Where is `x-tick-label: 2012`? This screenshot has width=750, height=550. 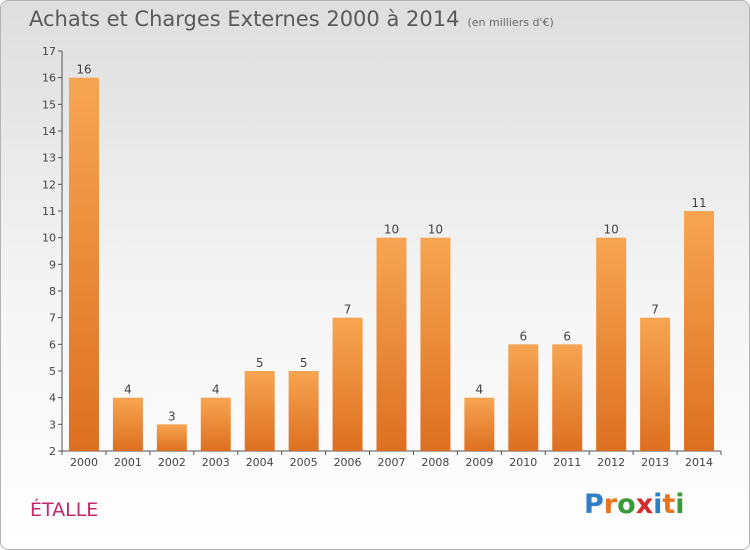
x-tick-label: 2012 is located at coordinates (611, 462).